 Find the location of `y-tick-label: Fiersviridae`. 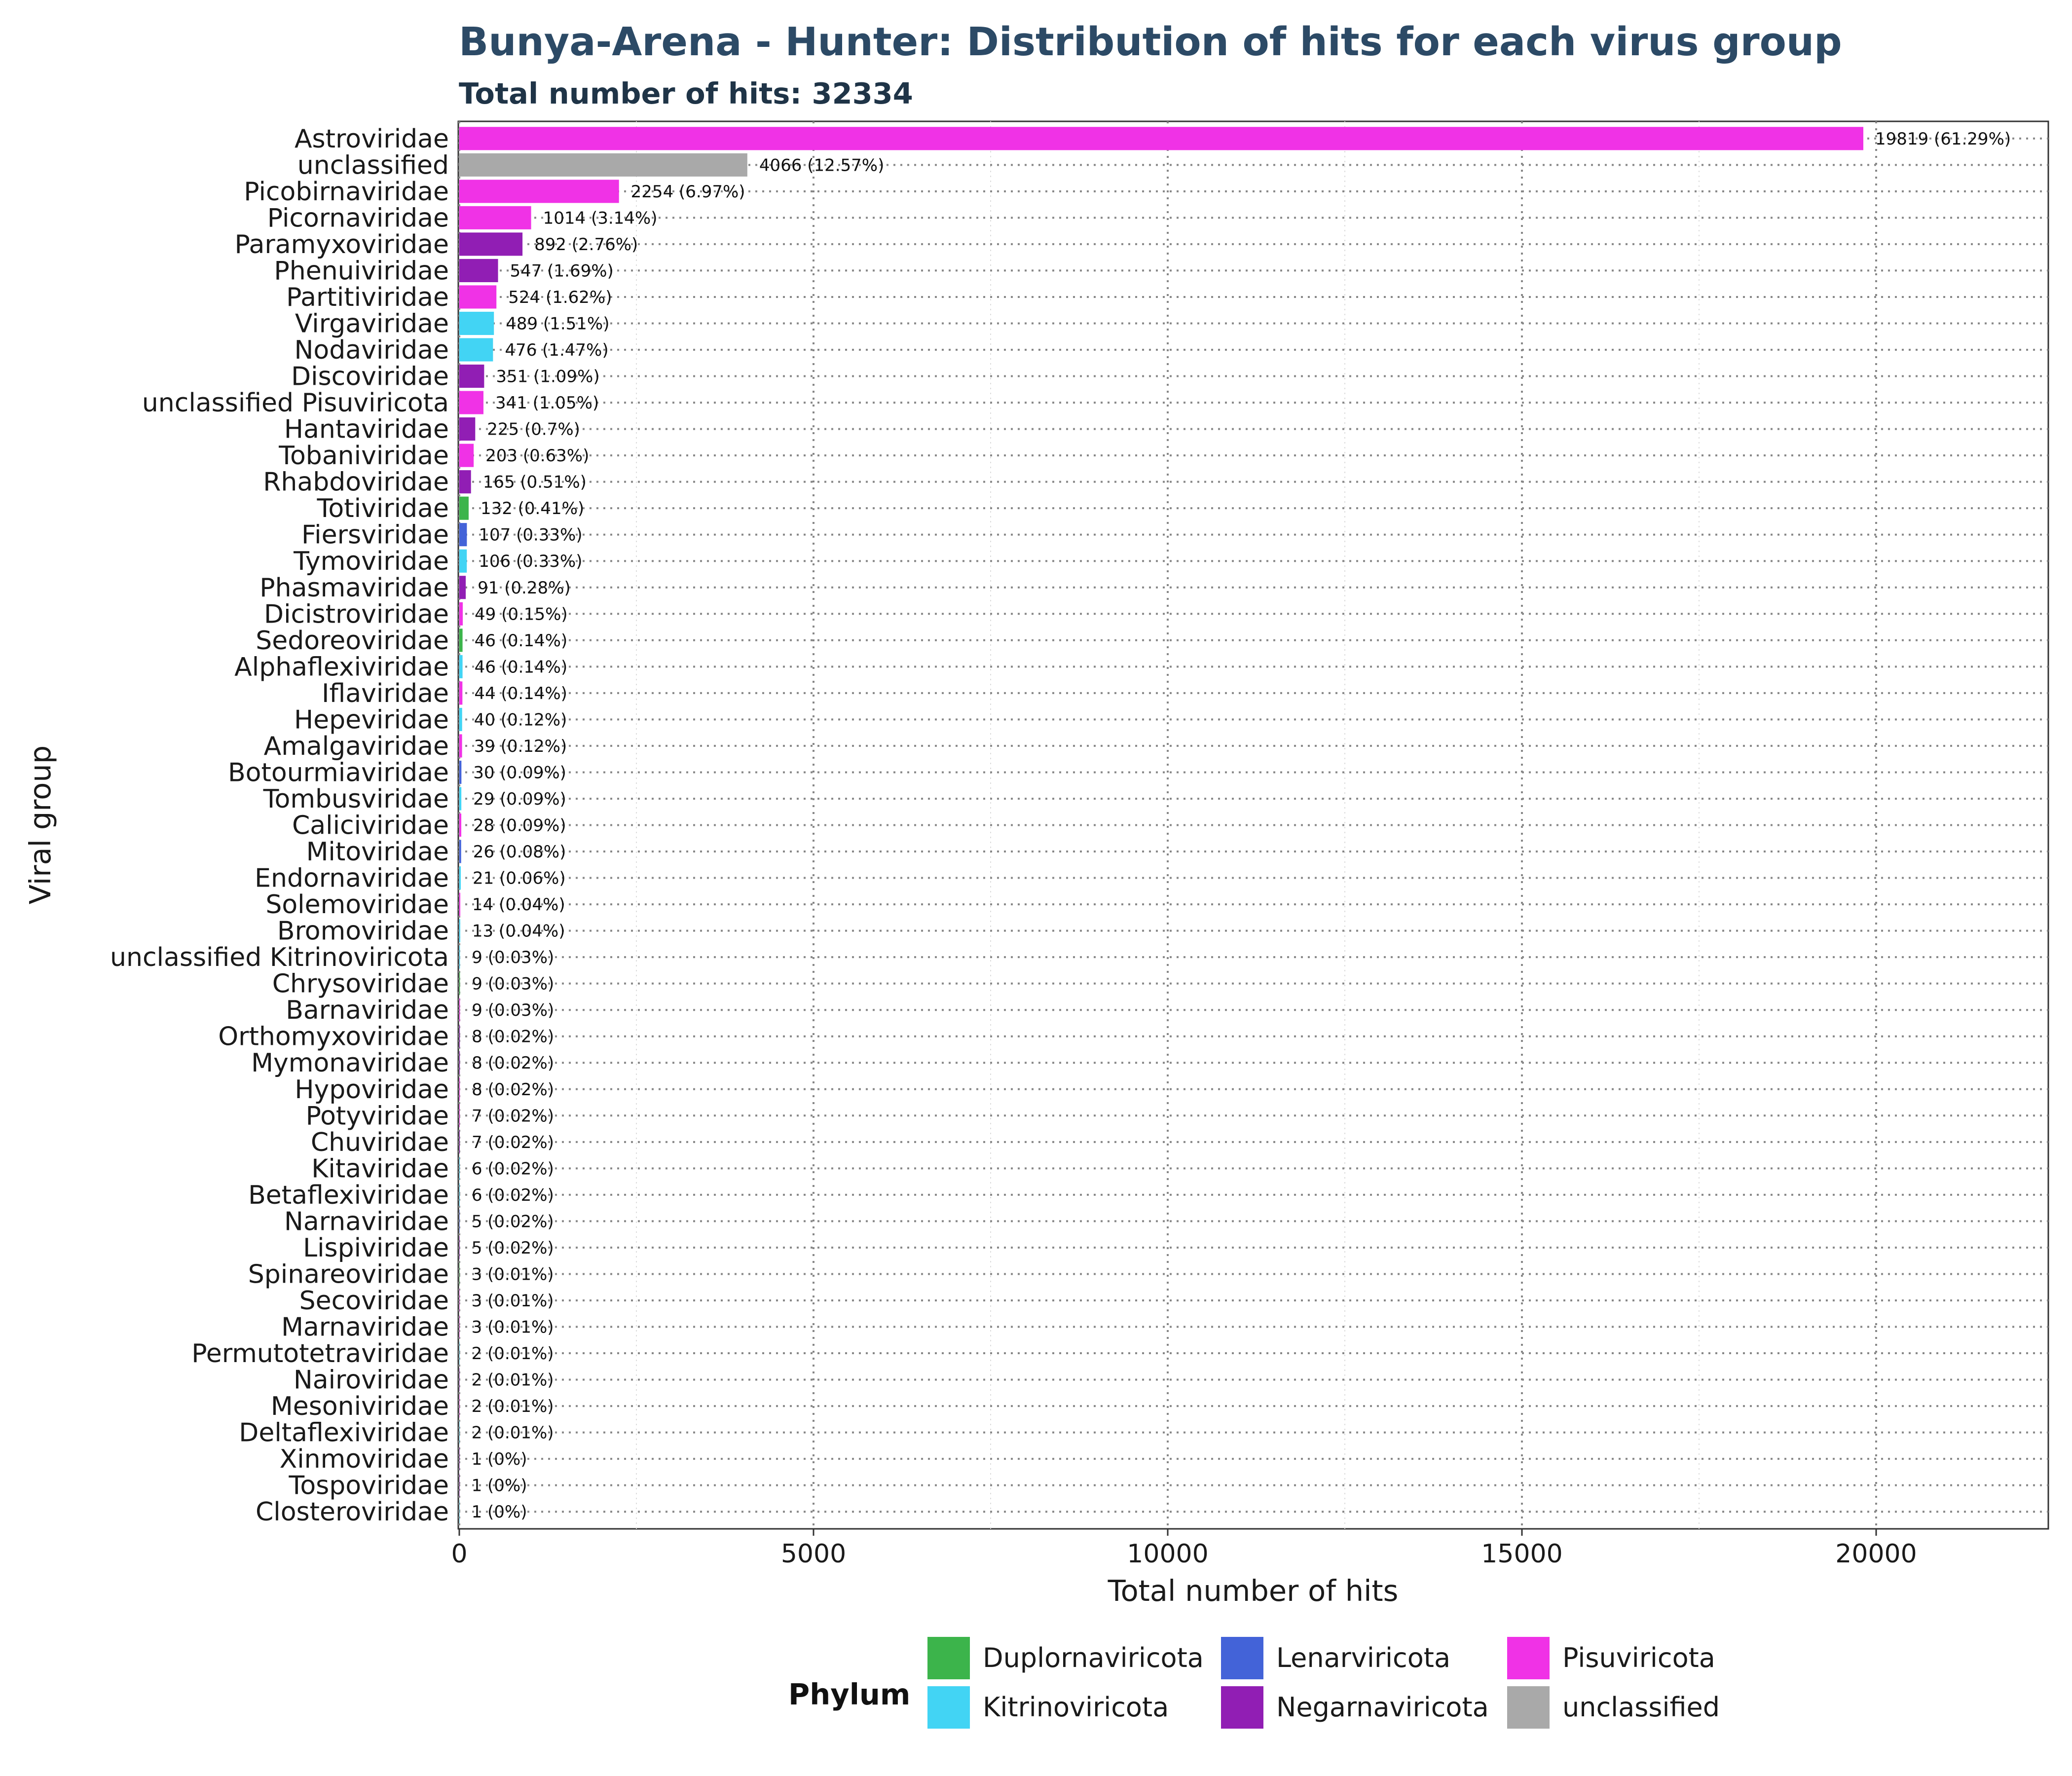

y-tick-label: Fiersviridae is located at coordinates (375, 535).